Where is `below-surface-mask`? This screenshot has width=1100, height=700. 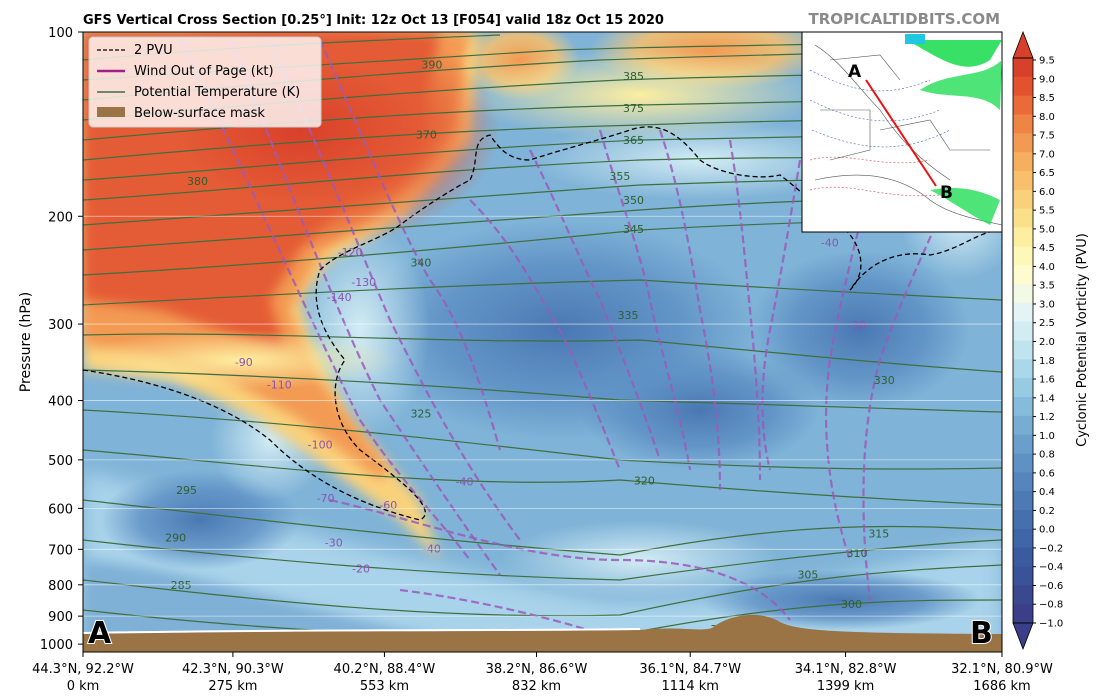 below-surface-mask is located at coordinates (542, 633).